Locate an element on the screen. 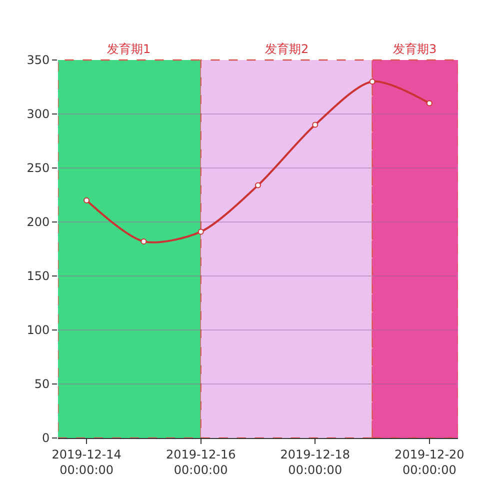  y-tick-label: 250 is located at coordinates (38, 168).